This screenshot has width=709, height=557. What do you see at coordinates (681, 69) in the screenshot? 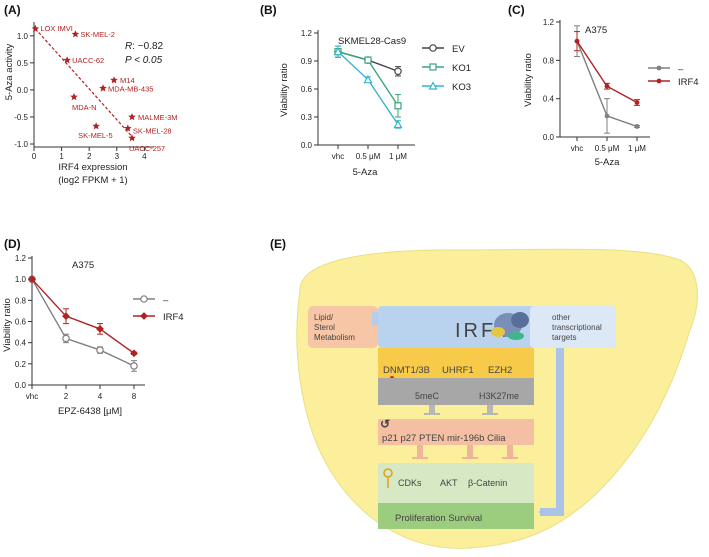
I see `panel-c-legend-label: –` at bounding box center [681, 69].